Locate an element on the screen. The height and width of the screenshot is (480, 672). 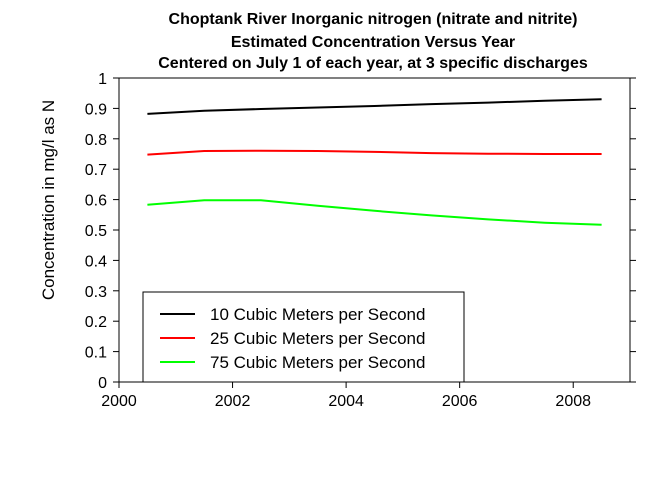
y-tick-label: 0.6 is located at coordinates (96, 201).